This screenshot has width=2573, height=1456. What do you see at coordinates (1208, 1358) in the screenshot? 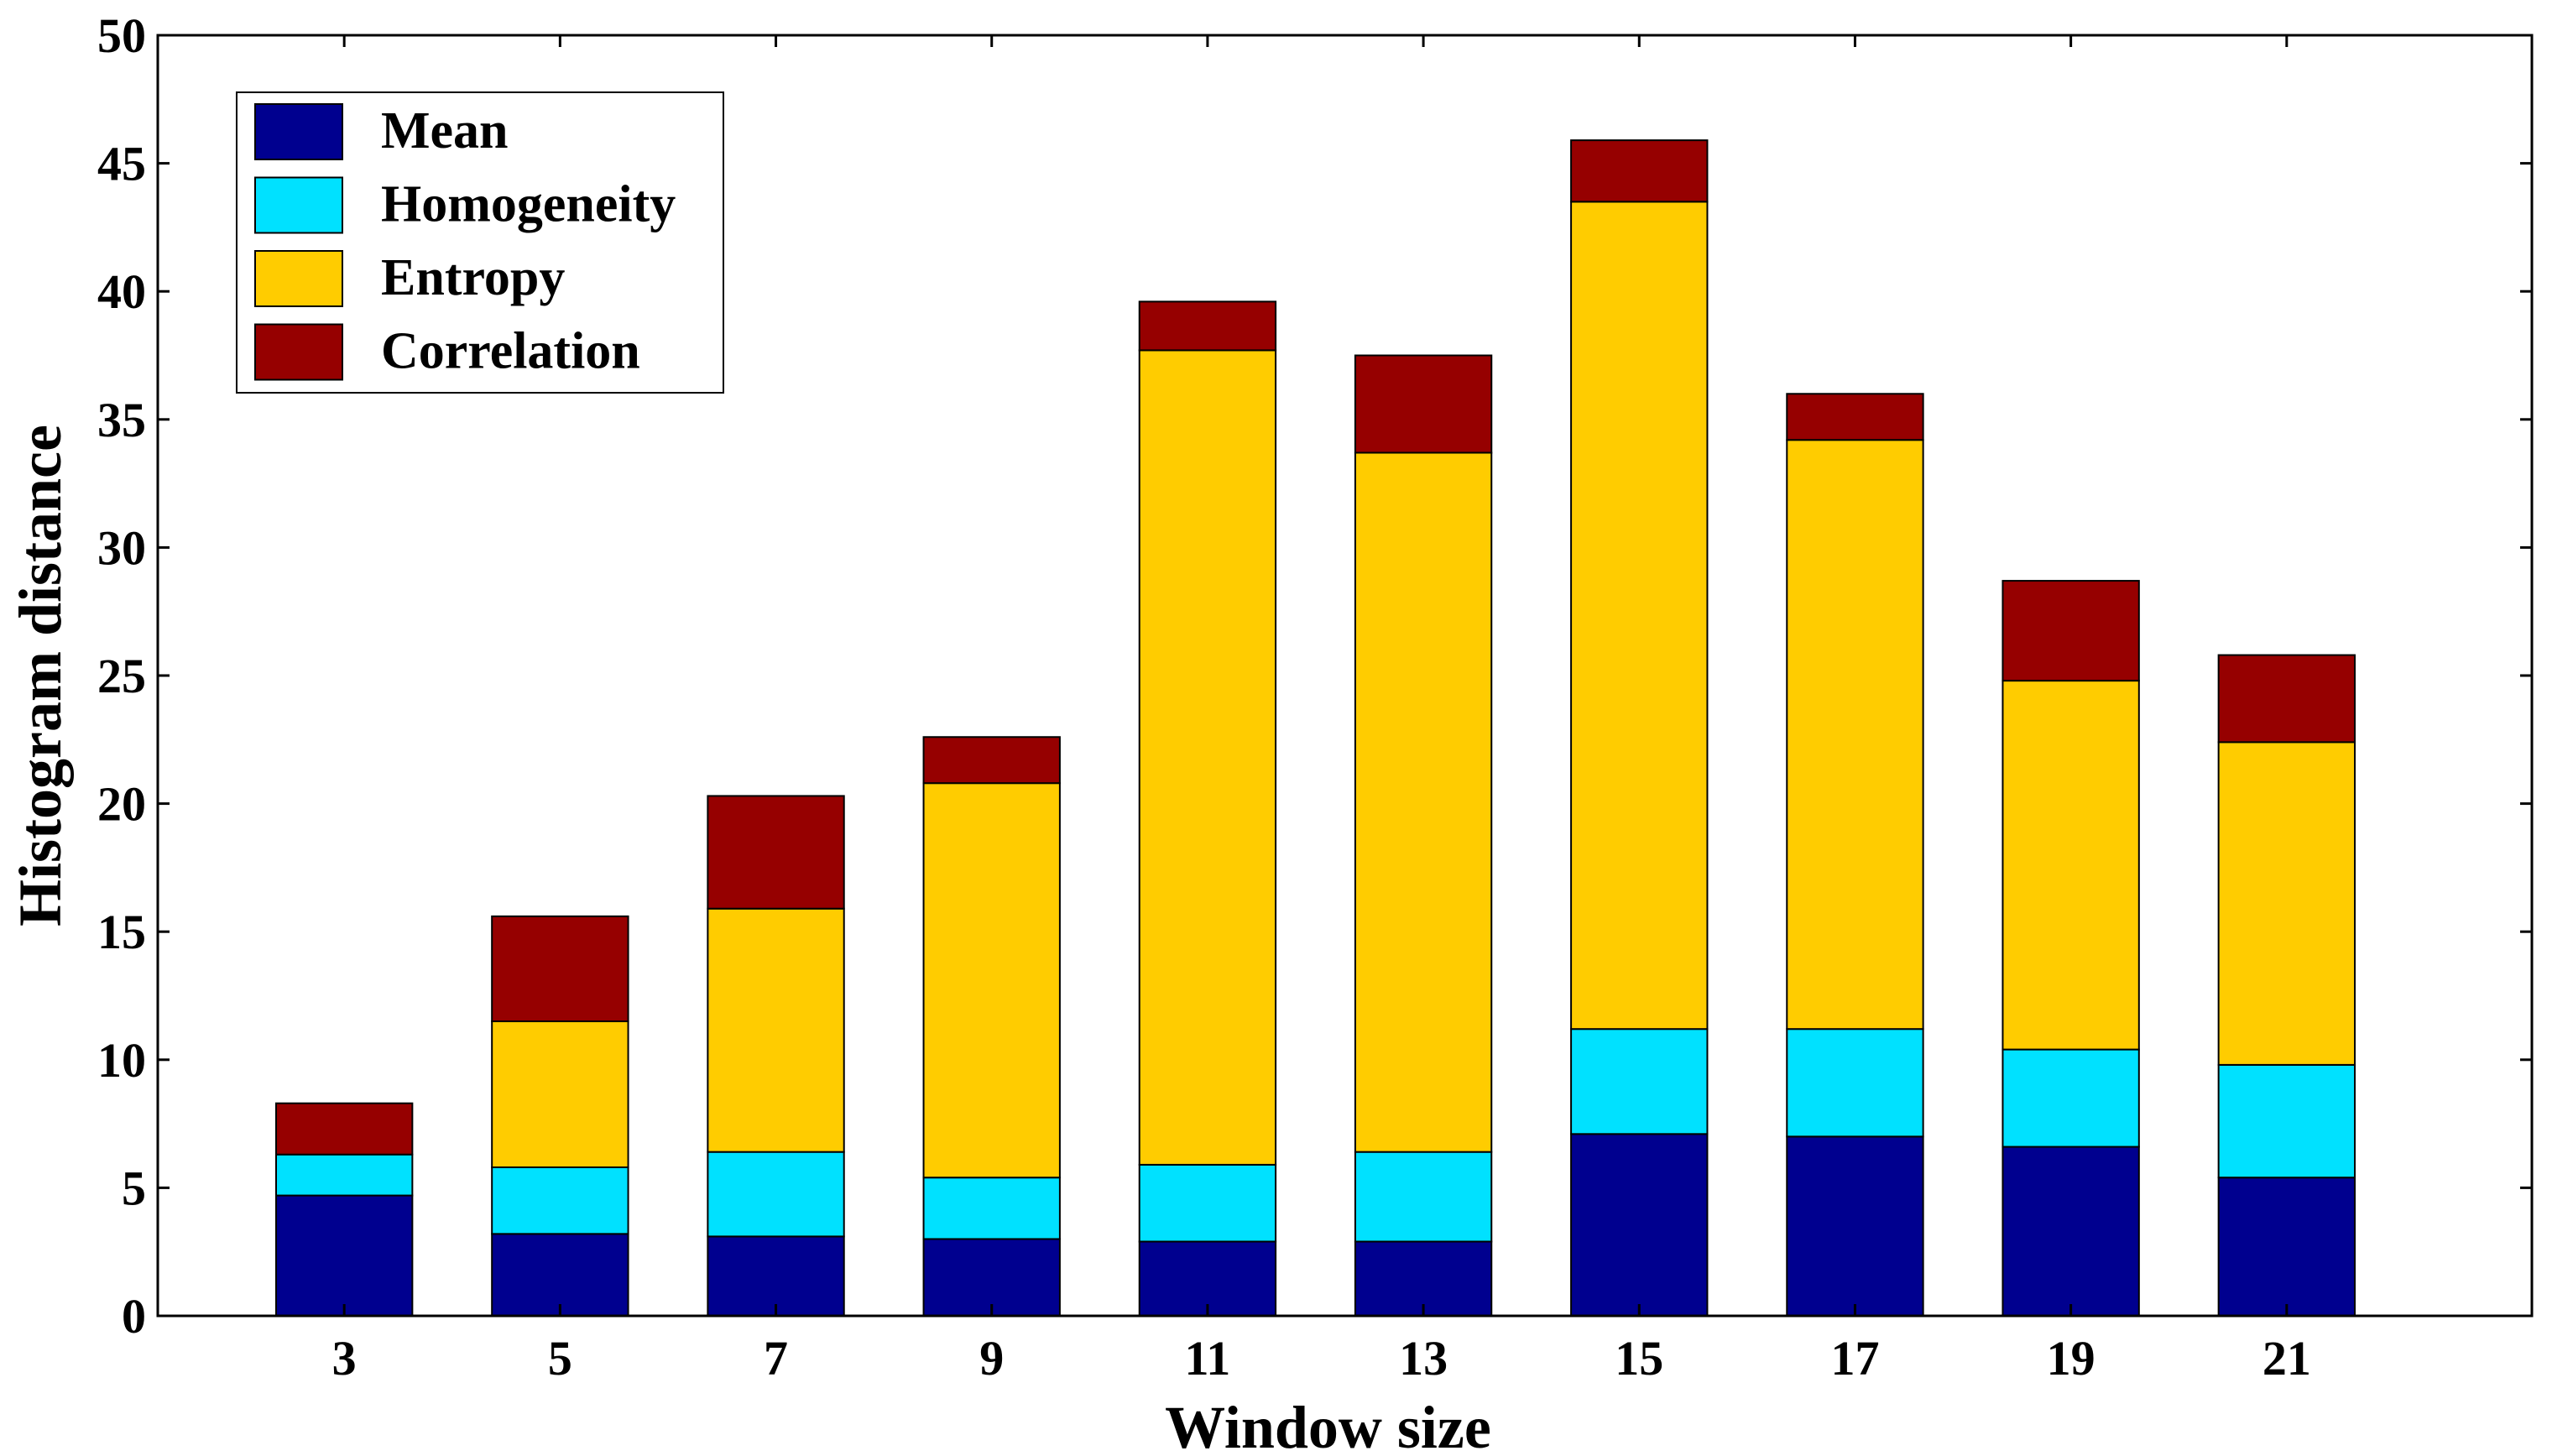
I see `x-tick-label: 11` at bounding box center [1208, 1358].